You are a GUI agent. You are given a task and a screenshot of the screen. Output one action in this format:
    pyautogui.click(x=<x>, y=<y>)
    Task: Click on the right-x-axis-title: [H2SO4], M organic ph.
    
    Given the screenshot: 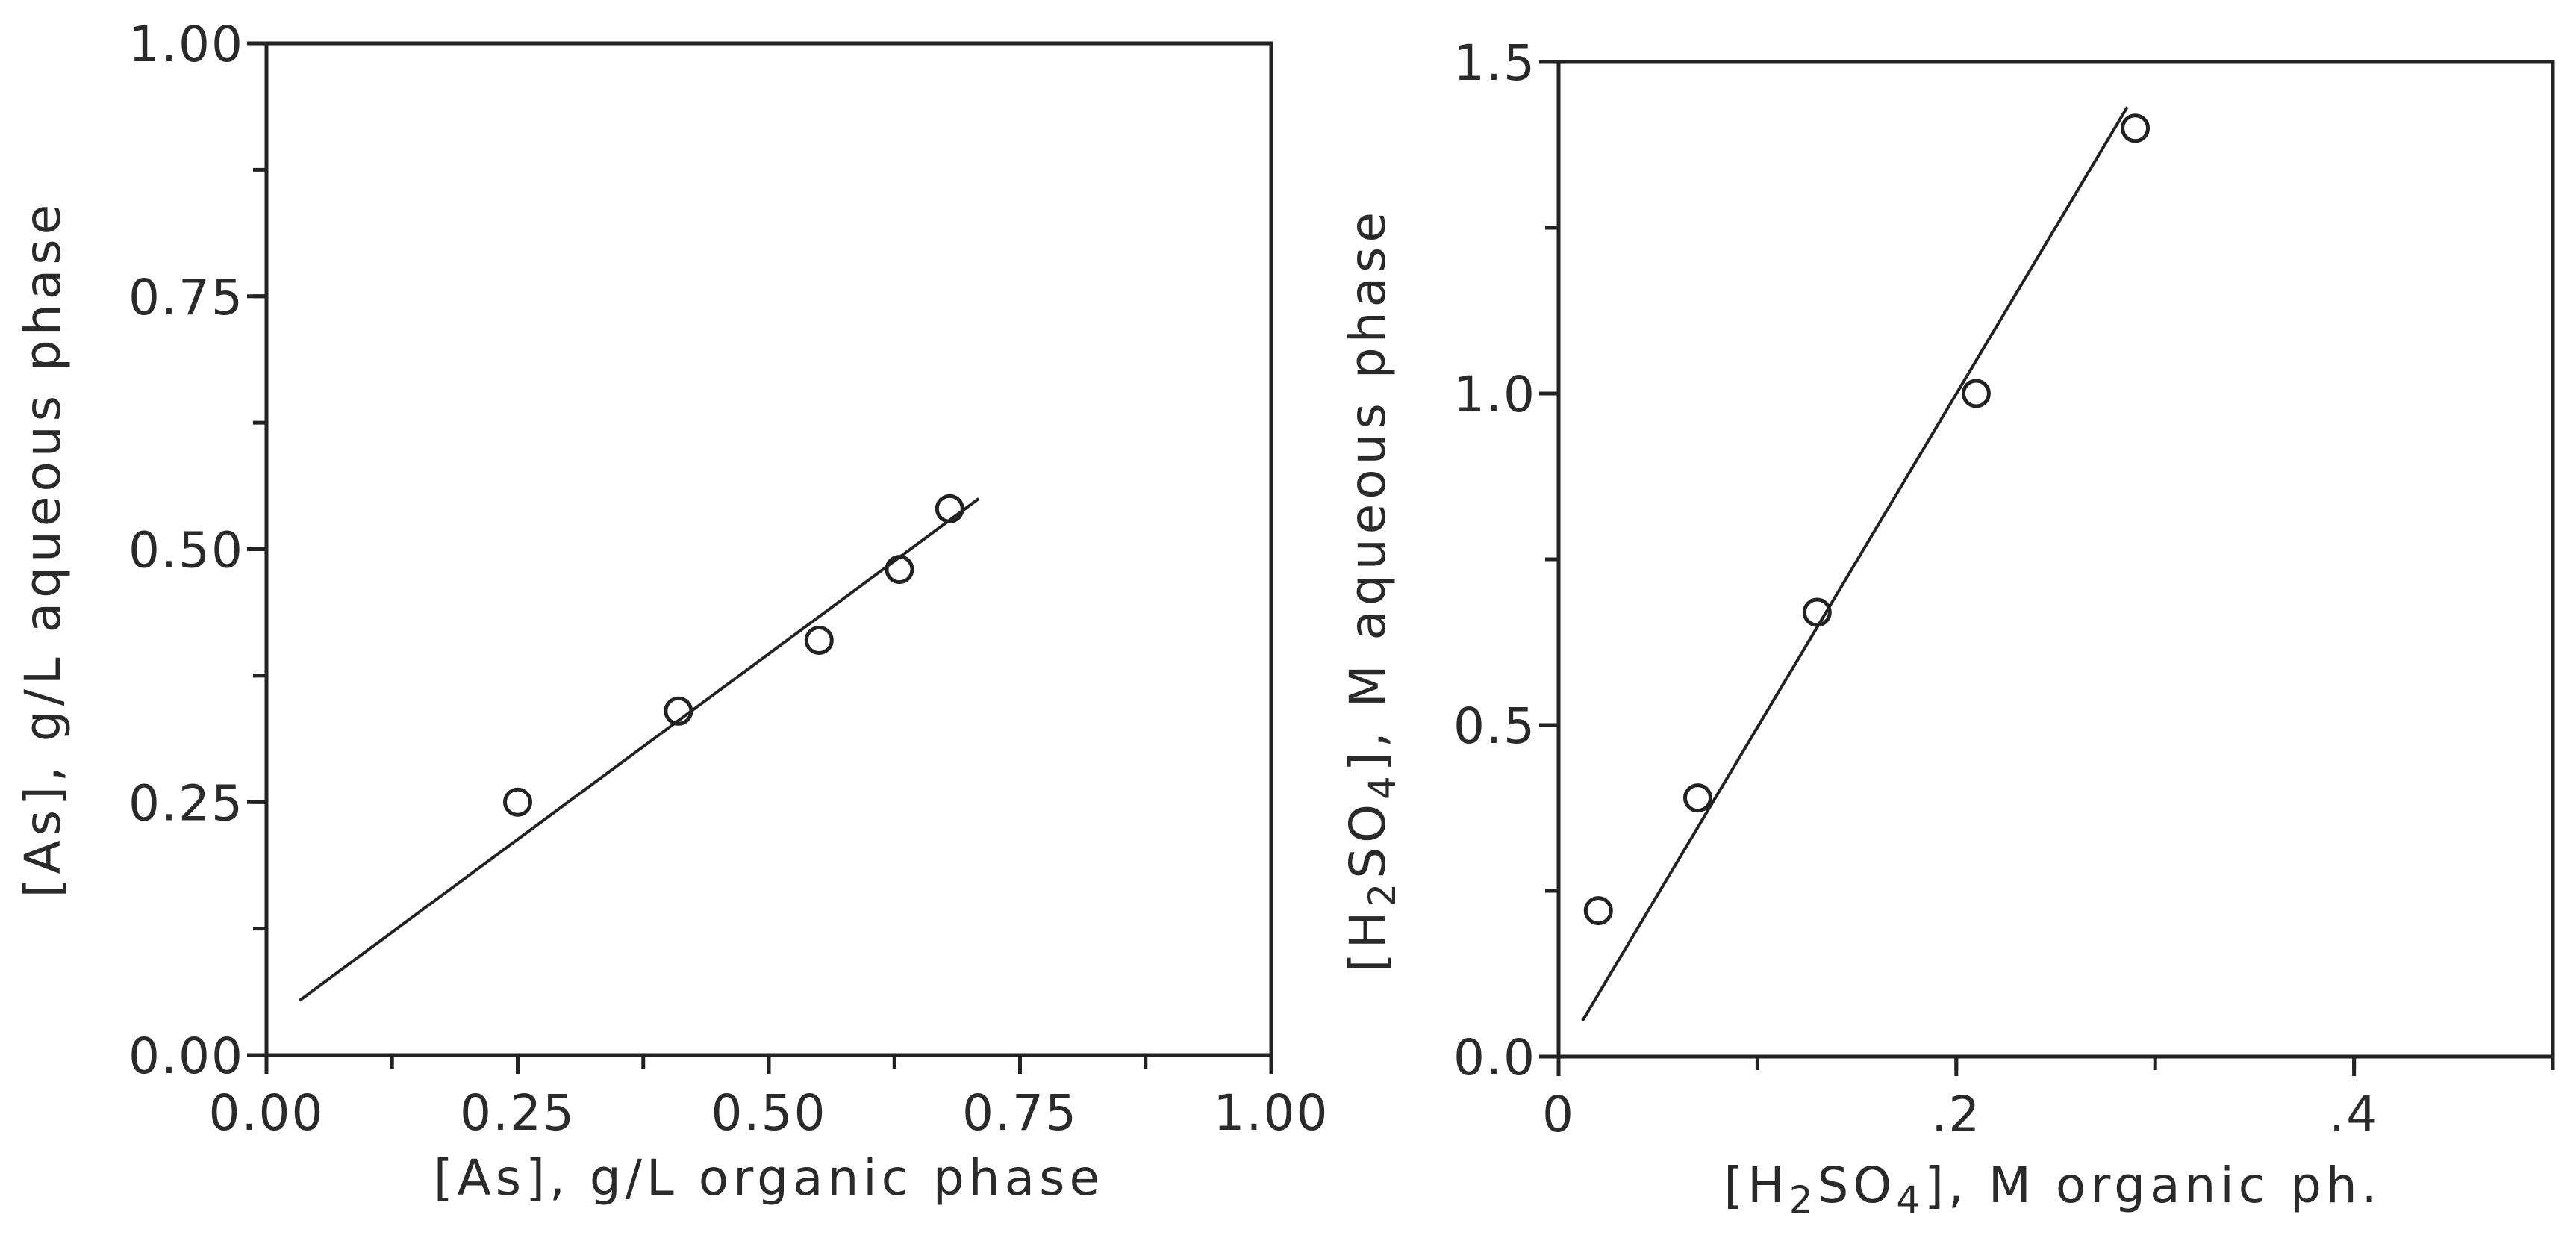 What is the action you would take?
    pyautogui.click(x=2052, y=1189)
    